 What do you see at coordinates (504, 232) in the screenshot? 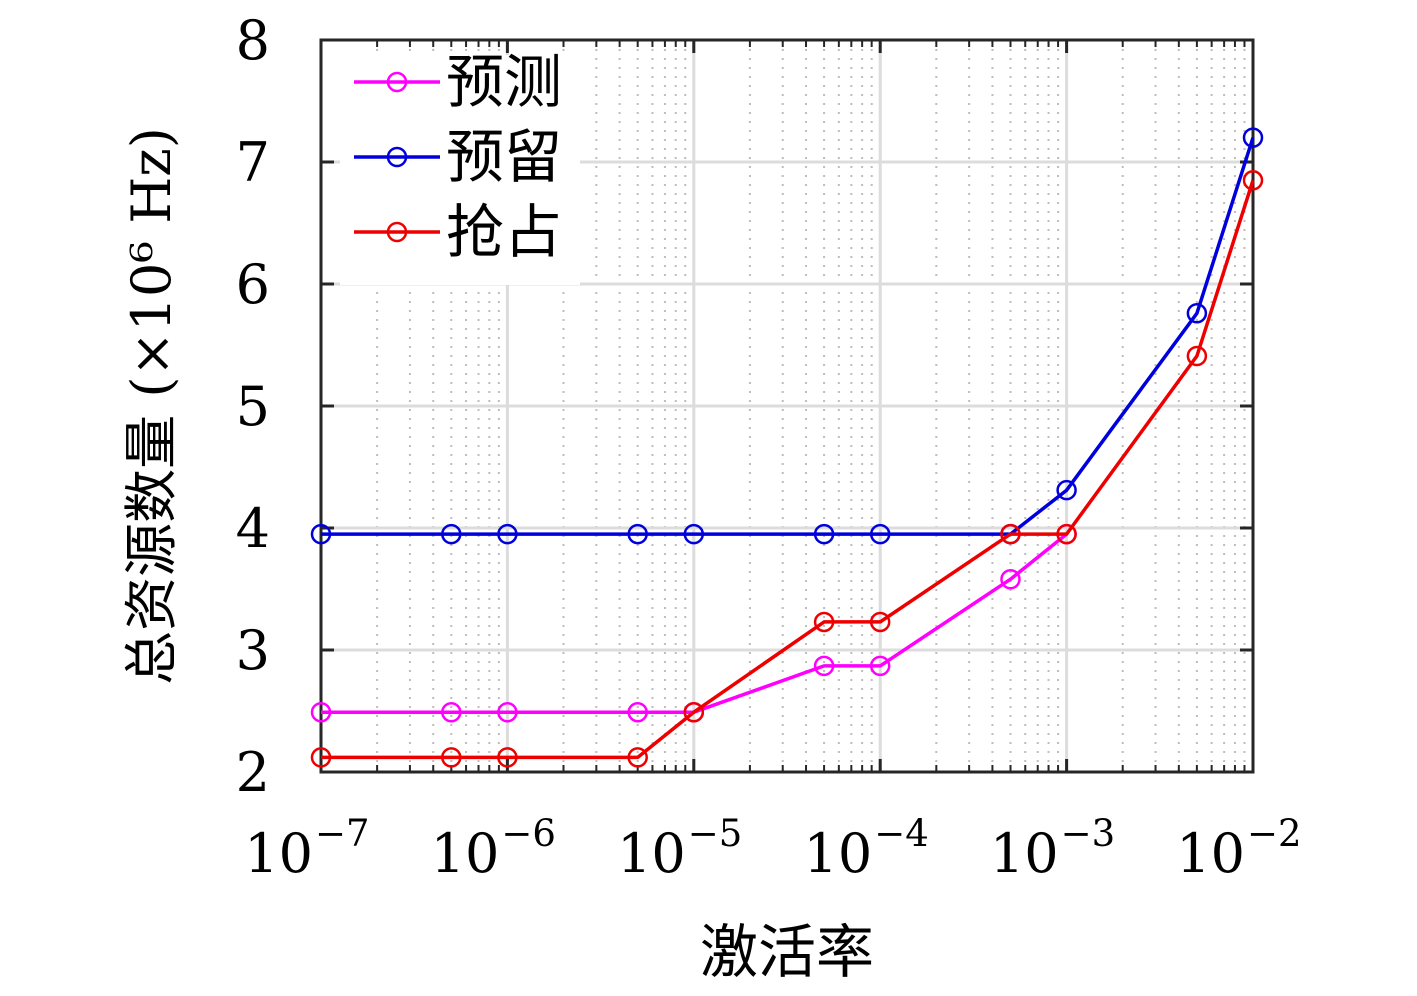
I see `legend-label: 抢占` at bounding box center [504, 232].